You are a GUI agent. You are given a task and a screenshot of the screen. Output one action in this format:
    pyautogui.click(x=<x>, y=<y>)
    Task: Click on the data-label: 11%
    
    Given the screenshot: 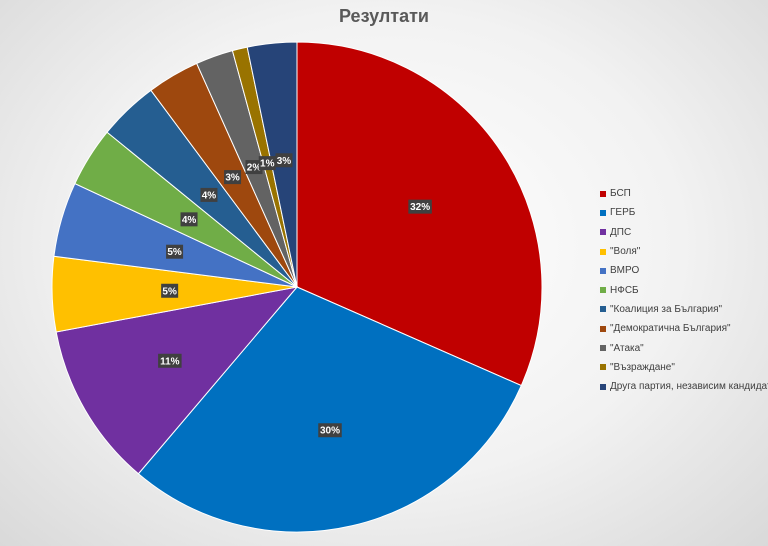 What is the action you would take?
    pyautogui.click(x=170, y=360)
    